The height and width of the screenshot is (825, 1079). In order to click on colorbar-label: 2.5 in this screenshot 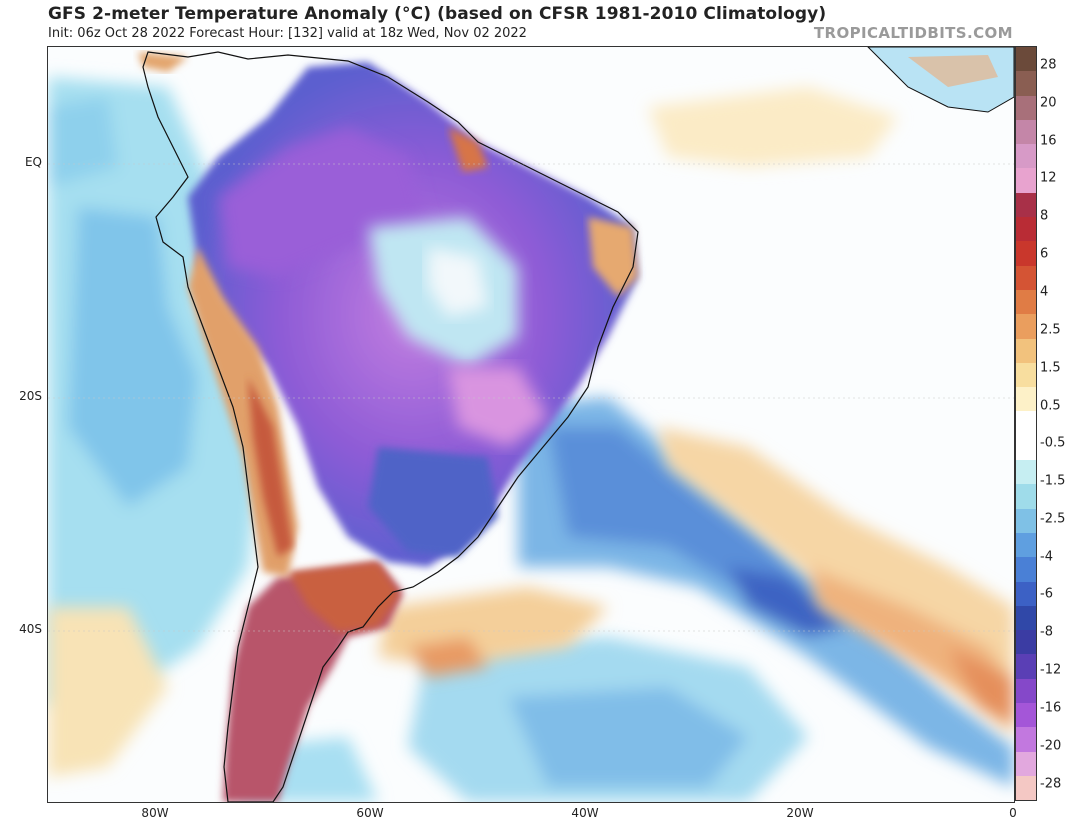, I will do `click(1050, 330)`.